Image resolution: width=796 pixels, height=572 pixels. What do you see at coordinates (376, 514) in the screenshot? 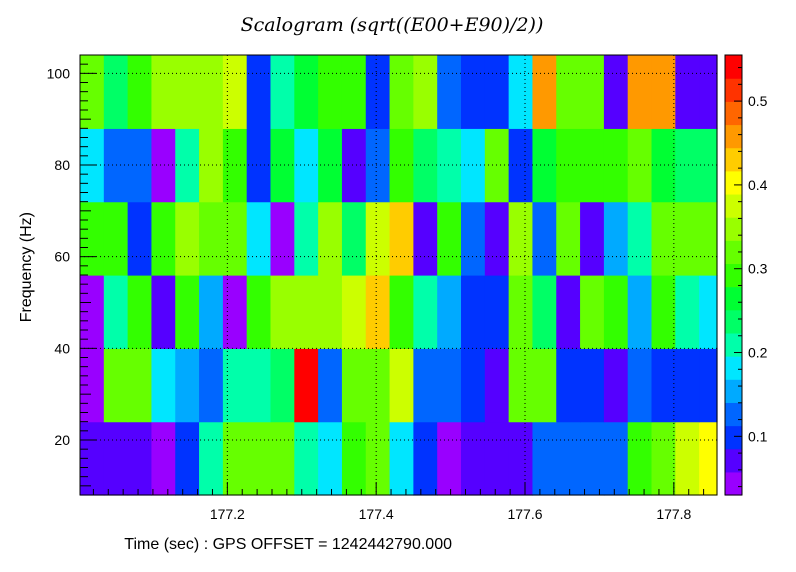
I see `x-tick-label: 177.4` at bounding box center [376, 514].